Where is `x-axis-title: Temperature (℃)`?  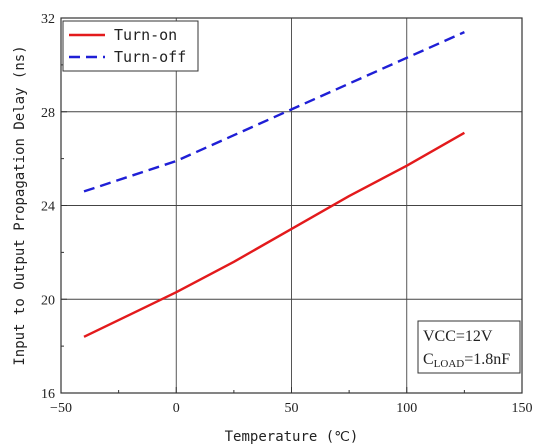 x-axis-title: Temperature (℃) is located at coordinates (292, 437).